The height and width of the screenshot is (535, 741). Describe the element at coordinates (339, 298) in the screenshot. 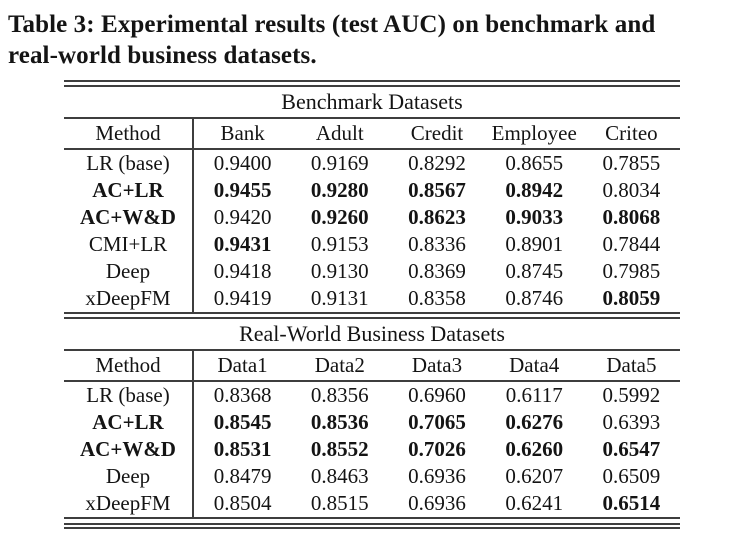

I see `auc-value-cell: 0.9131` at that location.